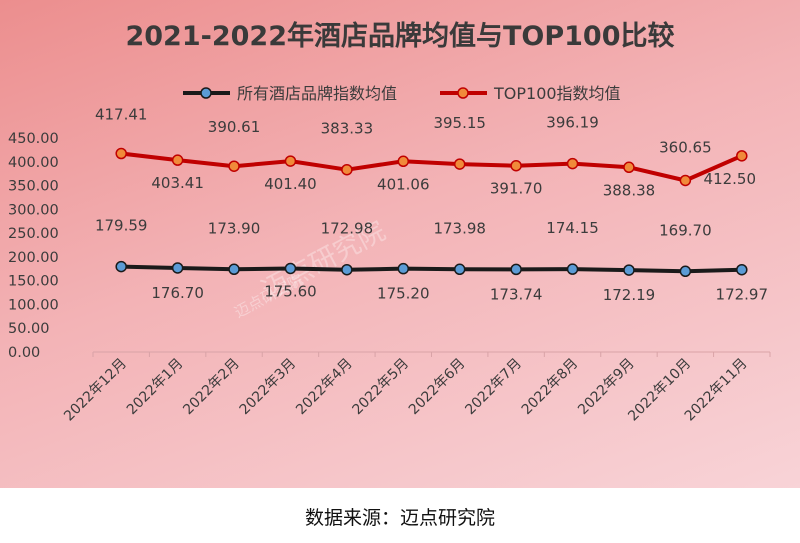  I want to click on y-tick-label: 300.00, so click(33, 210).